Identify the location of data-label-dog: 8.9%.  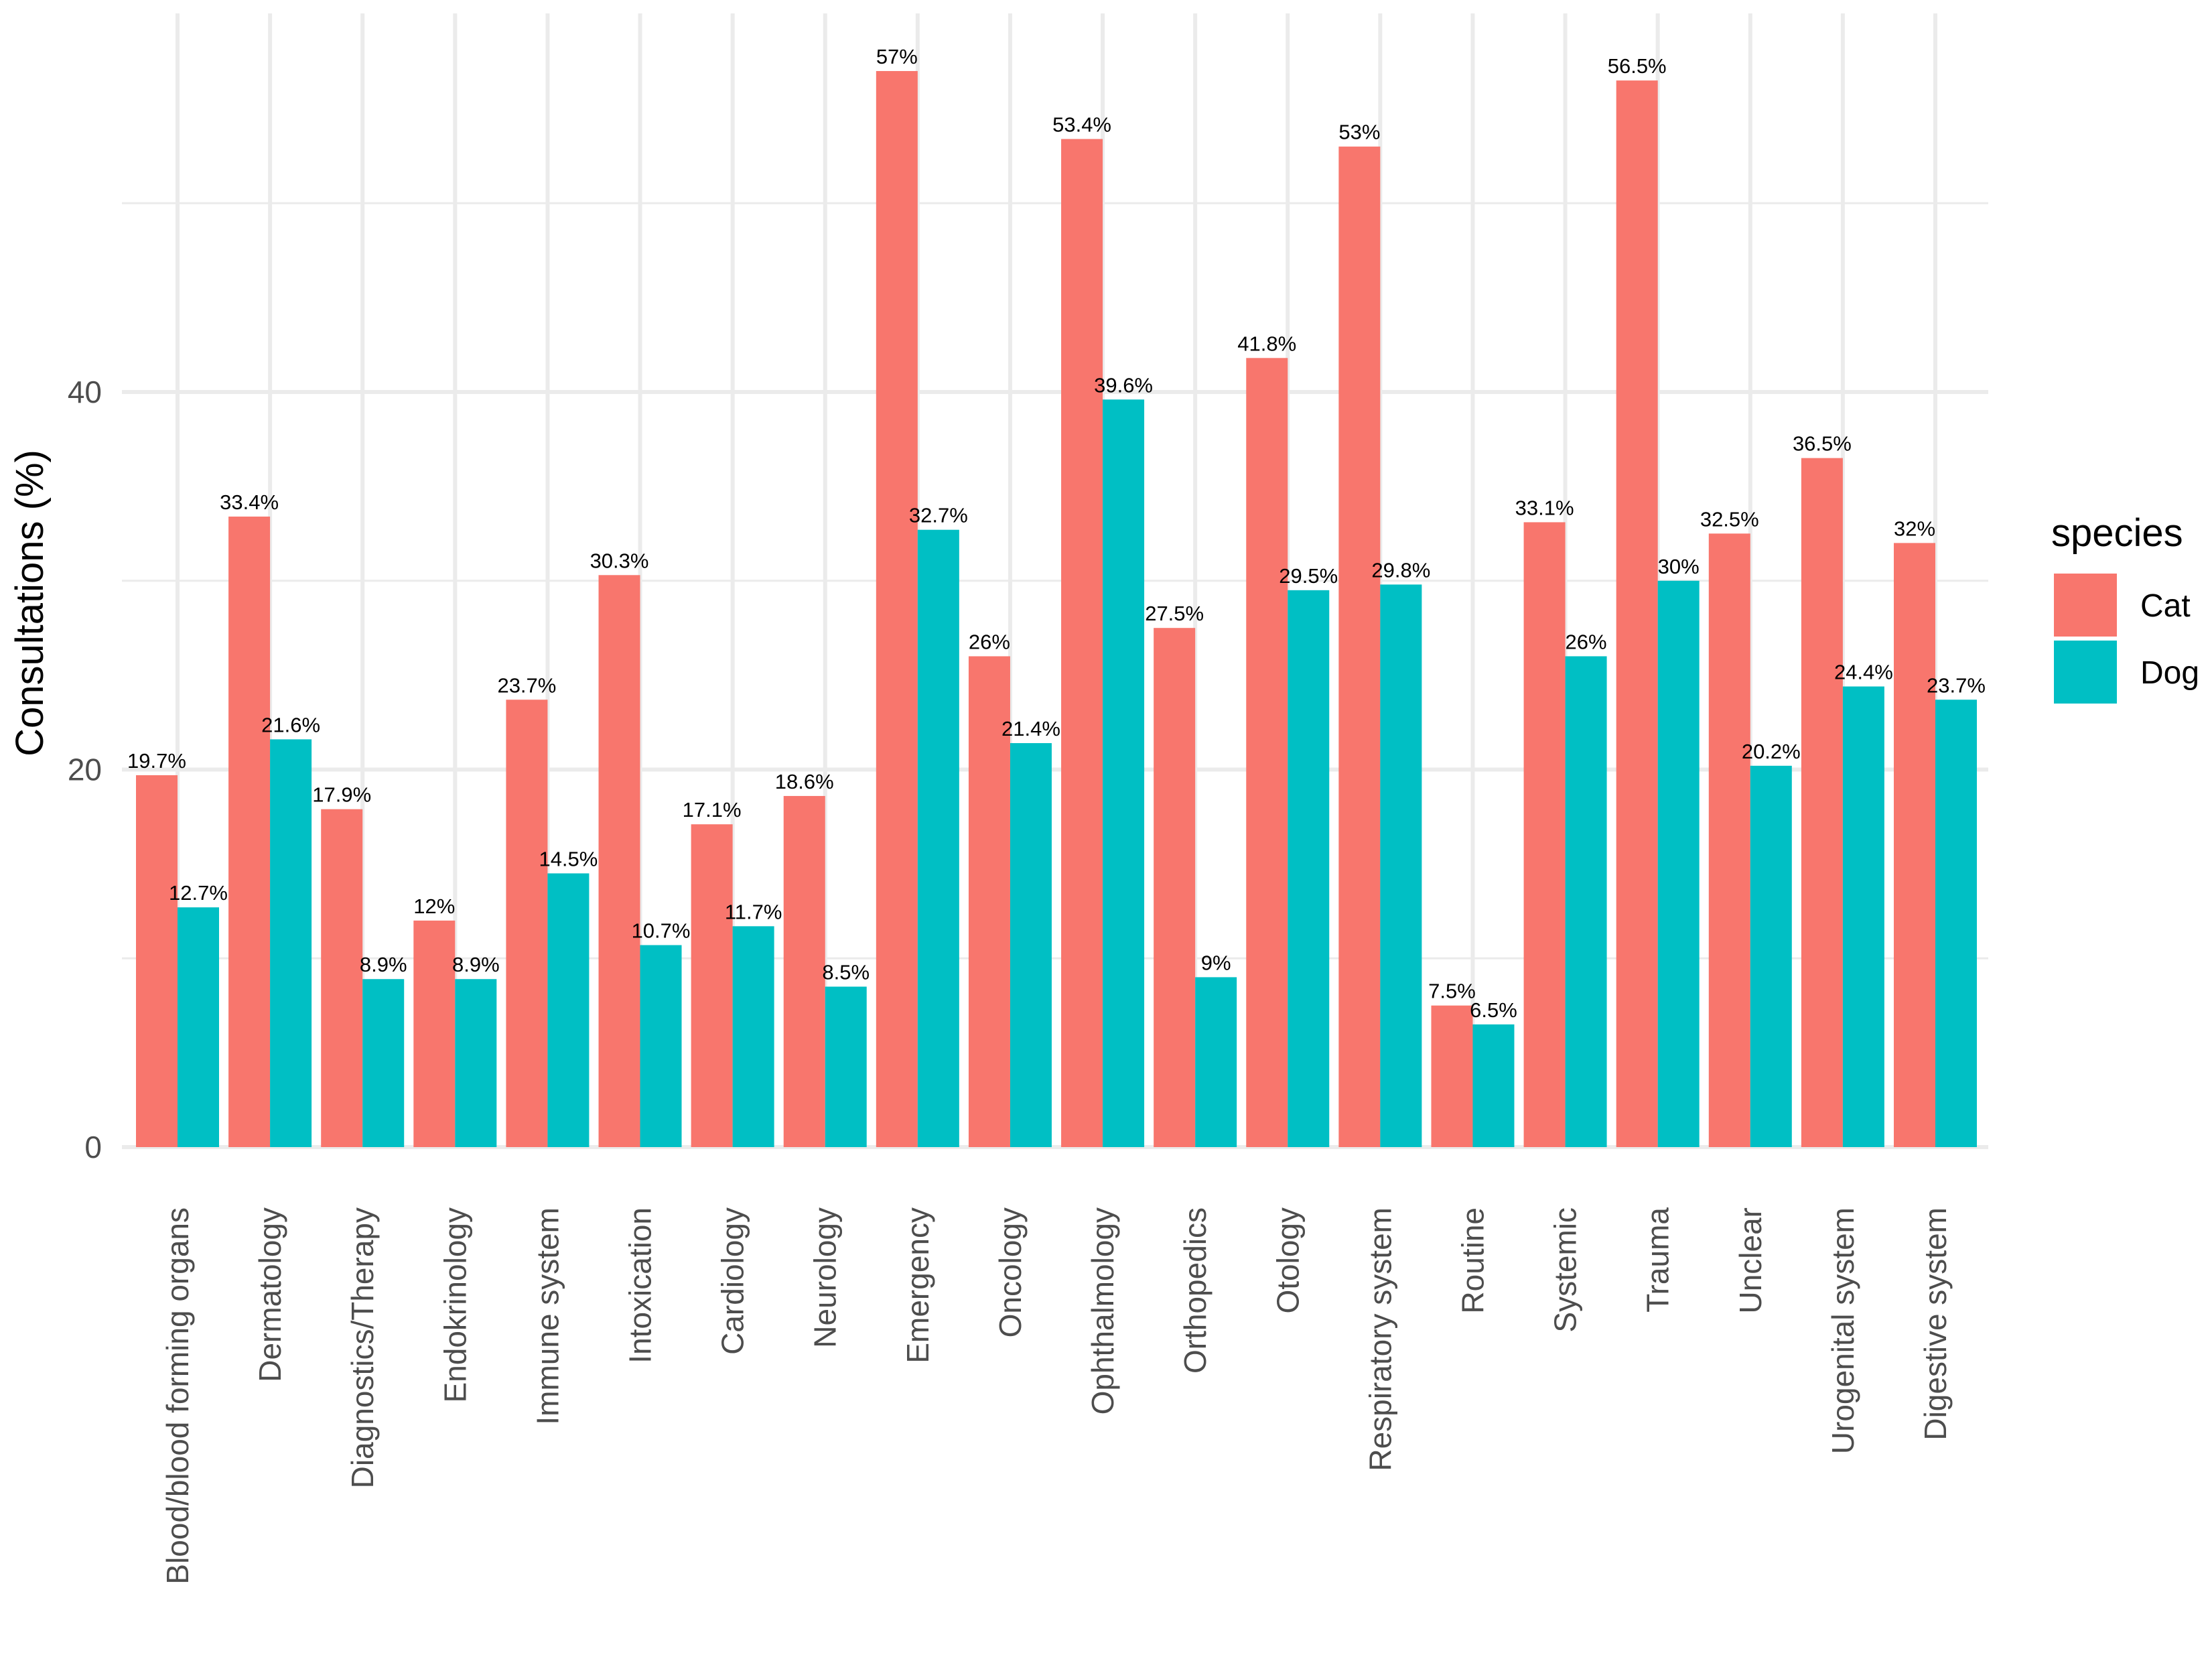
(476, 965).